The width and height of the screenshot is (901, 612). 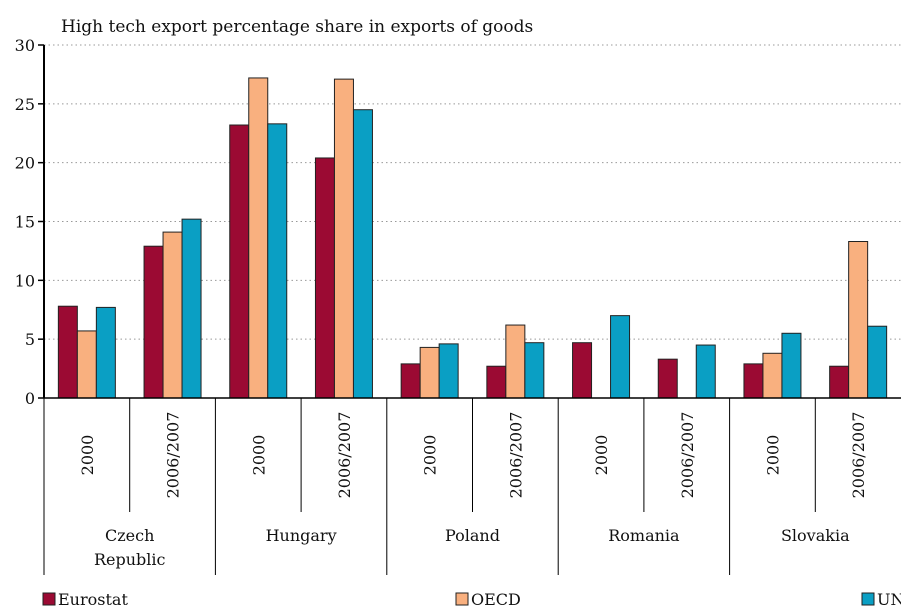 What do you see at coordinates (25, 163) in the screenshot?
I see `y-tick-label: 20` at bounding box center [25, 163].